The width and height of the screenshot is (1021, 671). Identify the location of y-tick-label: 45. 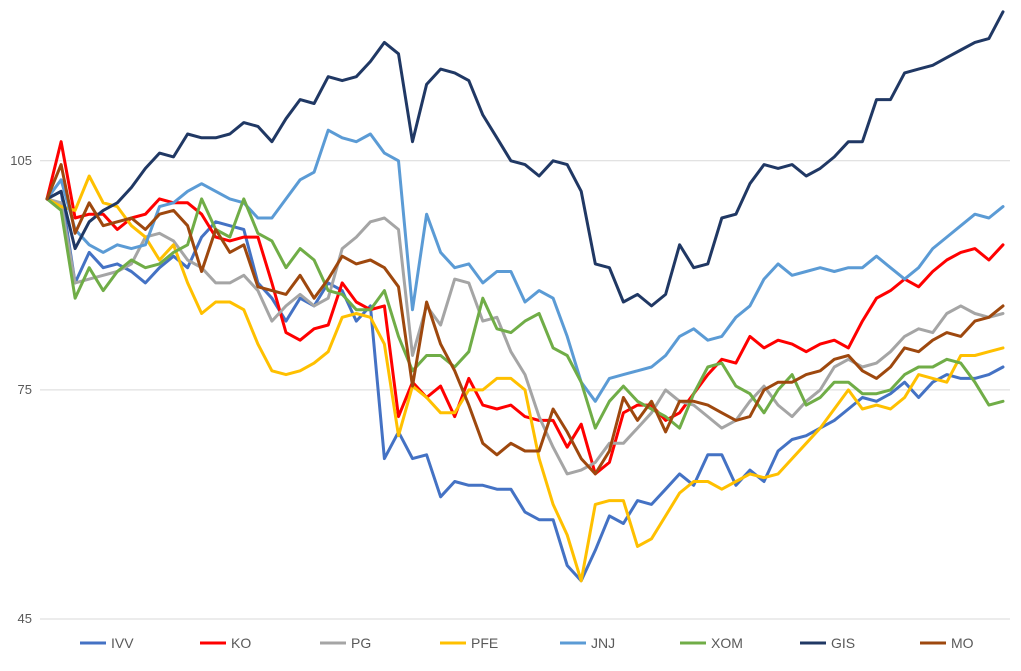
(25, 618).